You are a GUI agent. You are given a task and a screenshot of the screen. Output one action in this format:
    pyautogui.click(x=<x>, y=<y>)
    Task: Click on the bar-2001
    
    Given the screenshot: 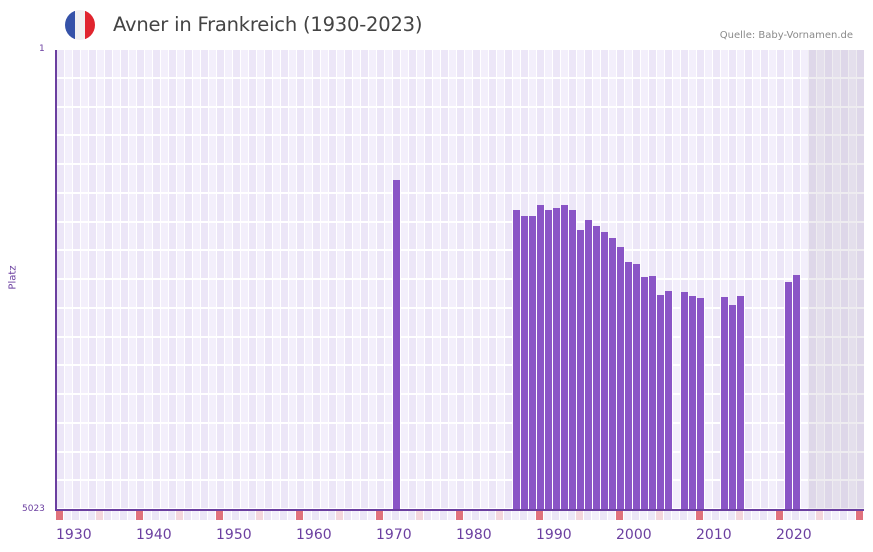 What is the action you would take?
    pyautogui.click(x=628, y=385)
    